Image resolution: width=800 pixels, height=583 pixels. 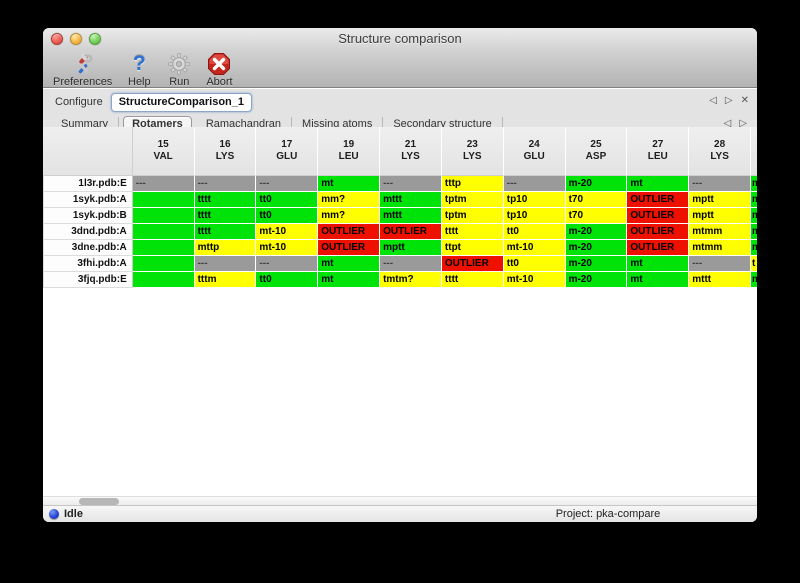 What do you see at coordinates (744, 100) in the screenshot?
I see `configure-close-icon: ✕` at bounding box center [744, 100].